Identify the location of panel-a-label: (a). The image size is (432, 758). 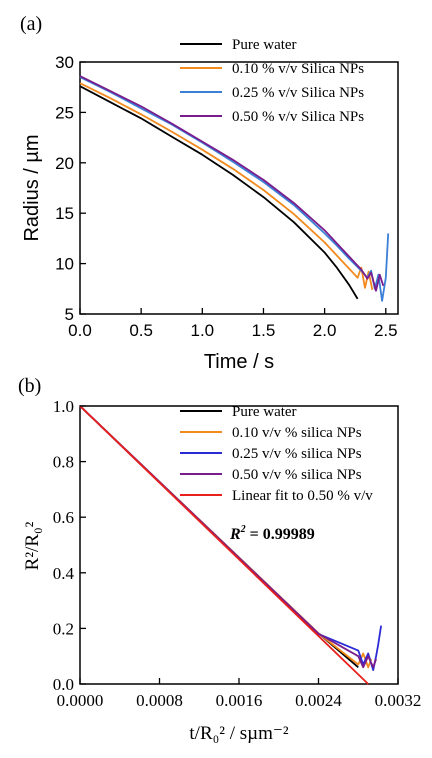
(31, 24).